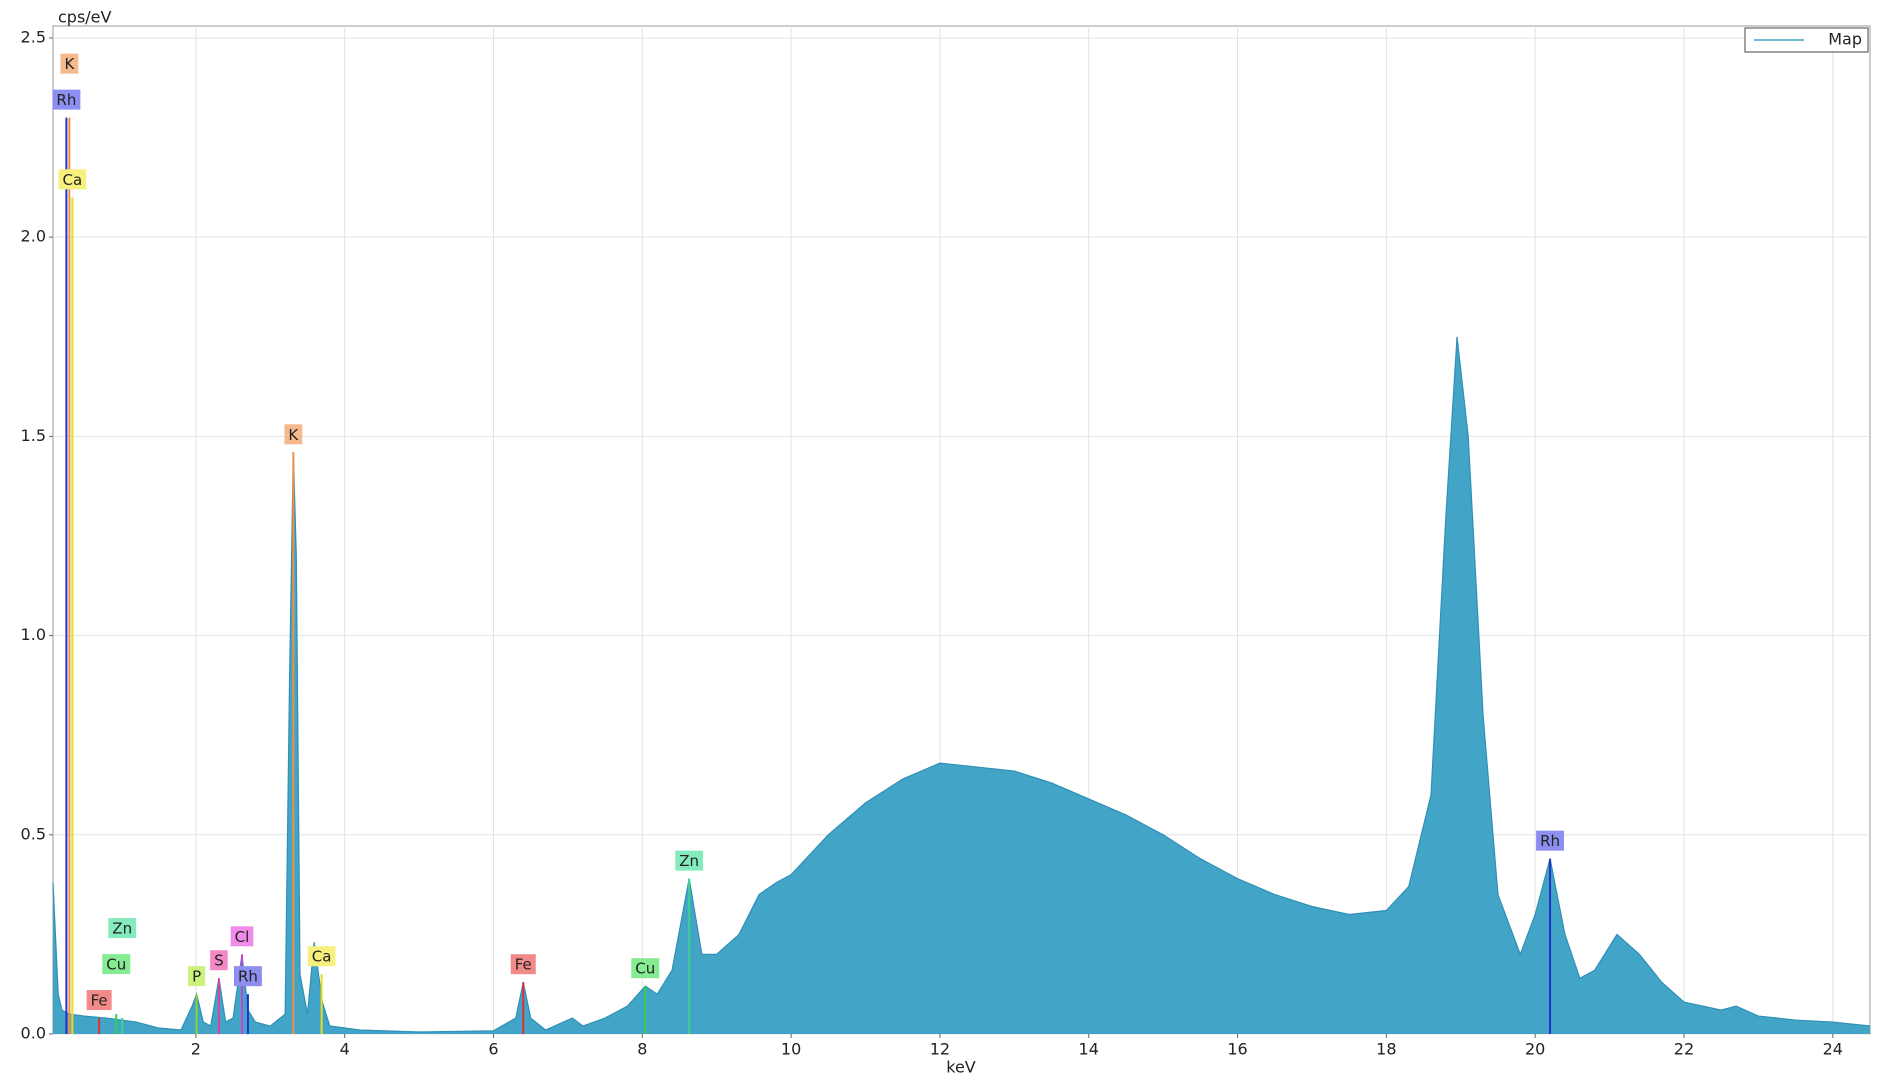 Image resolution: width=1882 pixels, height=1084 pixels. Describe the element at coordinates (1386, 1049) in the screenshot. I see `x-tick-label: 18` at that location.